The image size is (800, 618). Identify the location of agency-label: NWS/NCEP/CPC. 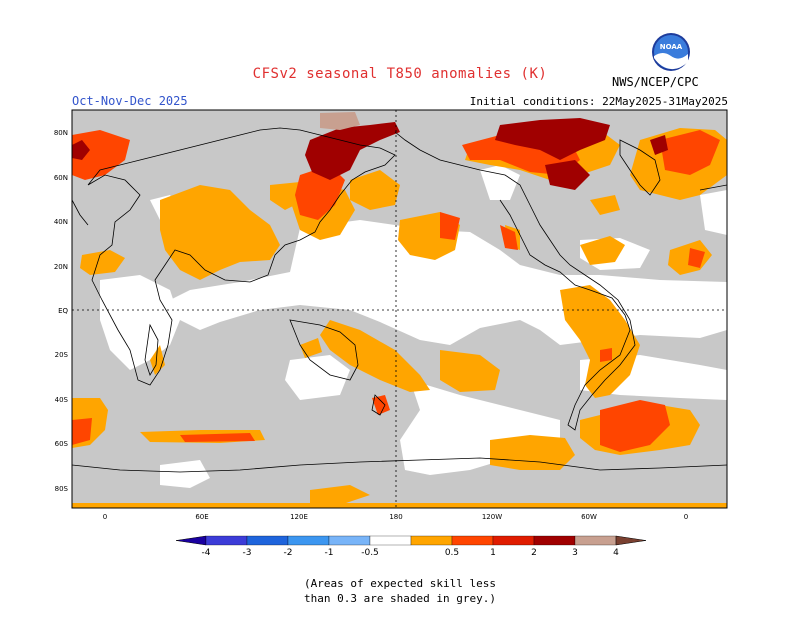
(655, 82).